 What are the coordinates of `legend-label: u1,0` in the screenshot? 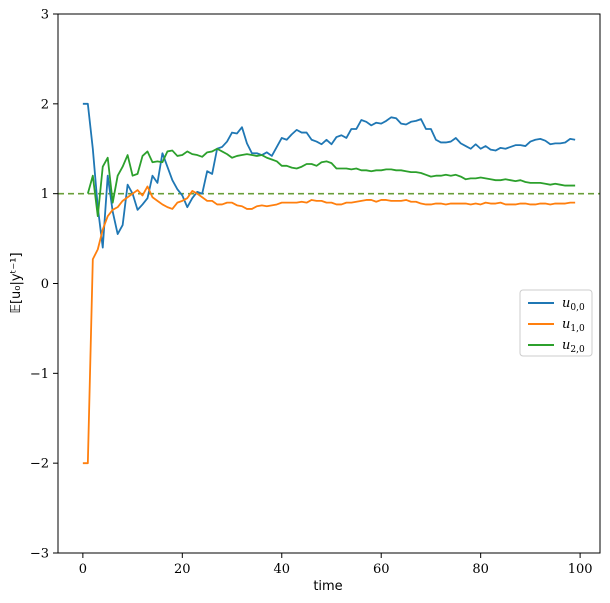 It's located at (573, 325).